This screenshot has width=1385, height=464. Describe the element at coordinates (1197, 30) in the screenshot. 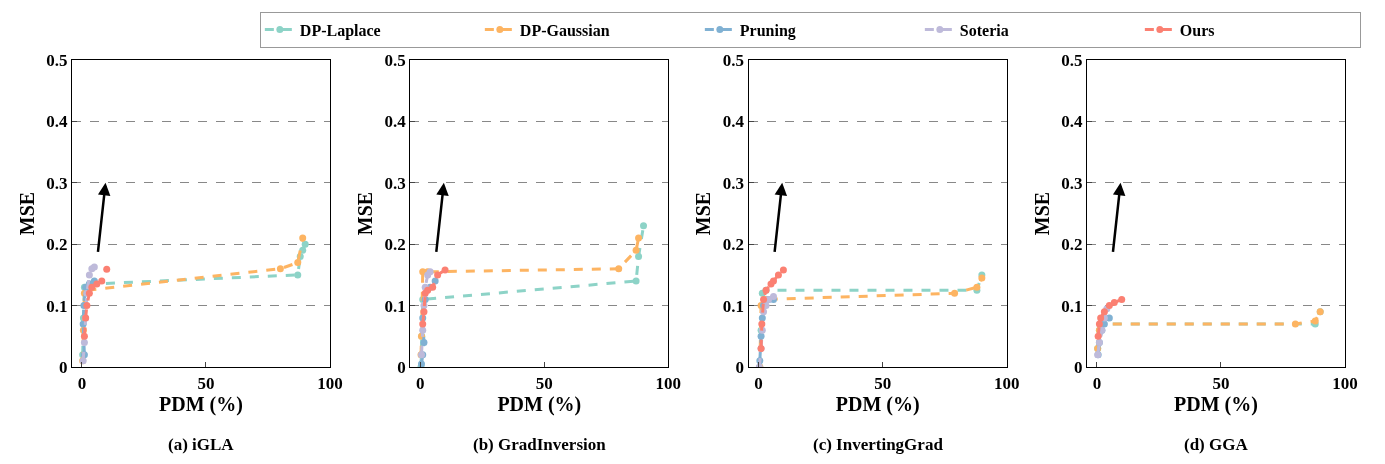

I see `legend-label: Ours` at that location.